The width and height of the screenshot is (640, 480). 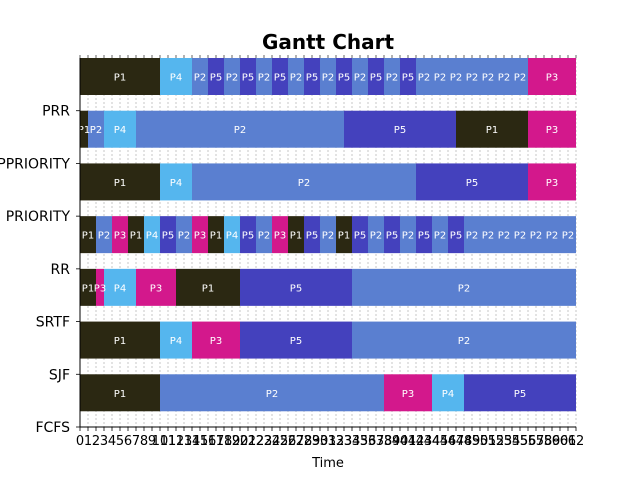 I want to click on x-tick-label: 11, so click(x=168, y=441).